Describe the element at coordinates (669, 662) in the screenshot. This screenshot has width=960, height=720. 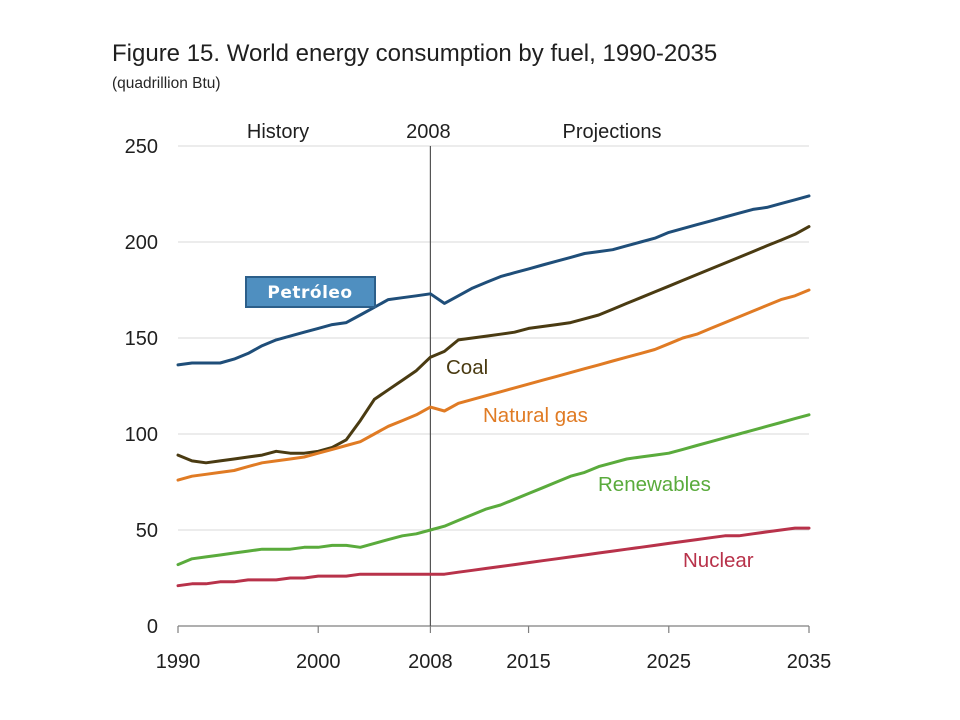
I see `x-tick-label: 2025` at that location.